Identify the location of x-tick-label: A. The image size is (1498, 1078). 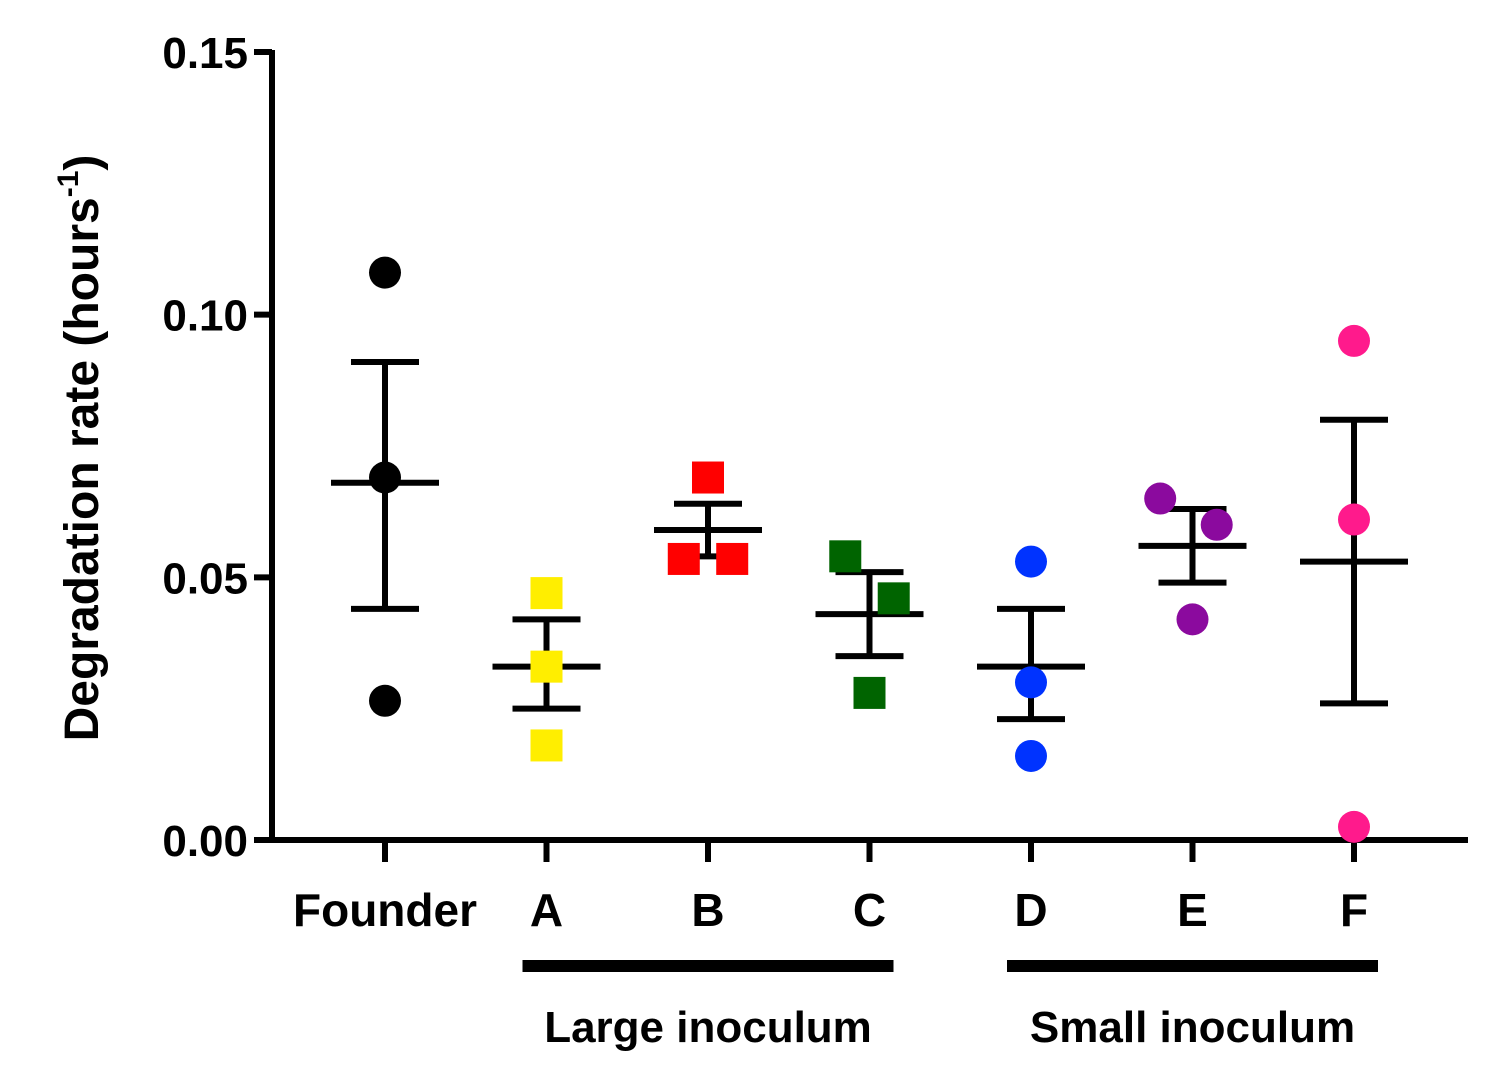
(546, 910).